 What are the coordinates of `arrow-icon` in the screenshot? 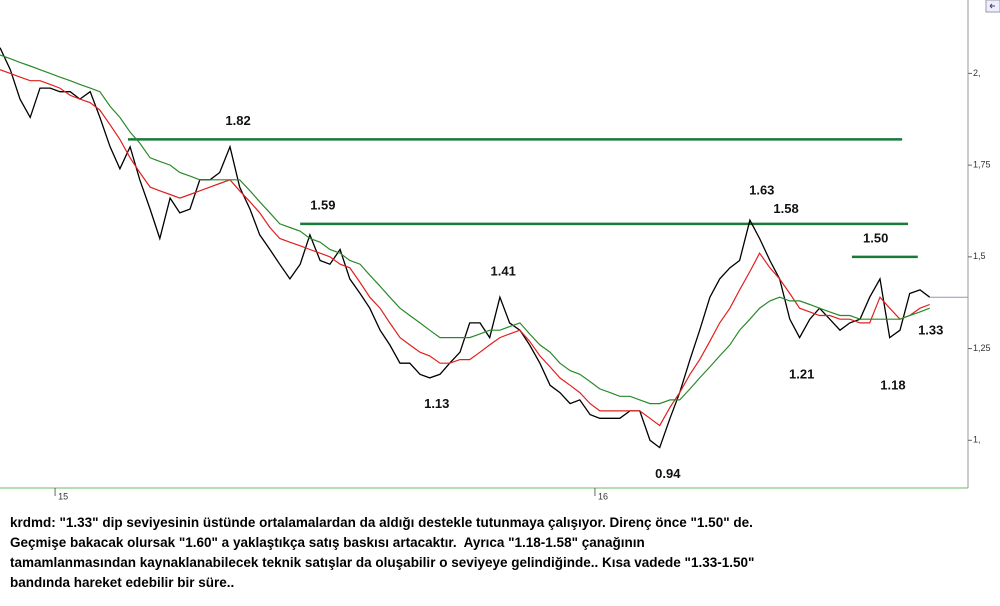 It's located at (992, 6).